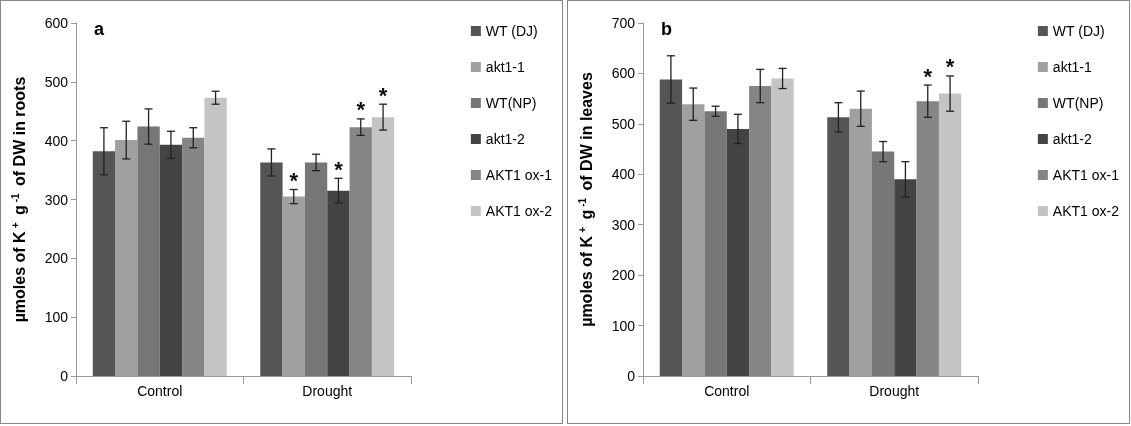  What do you see at coordinates (585, 199) in the screenshot?
I see `y-axis-title: µmoles of K+ g-1 of DW in leaves` at bounding box center [585, 199].